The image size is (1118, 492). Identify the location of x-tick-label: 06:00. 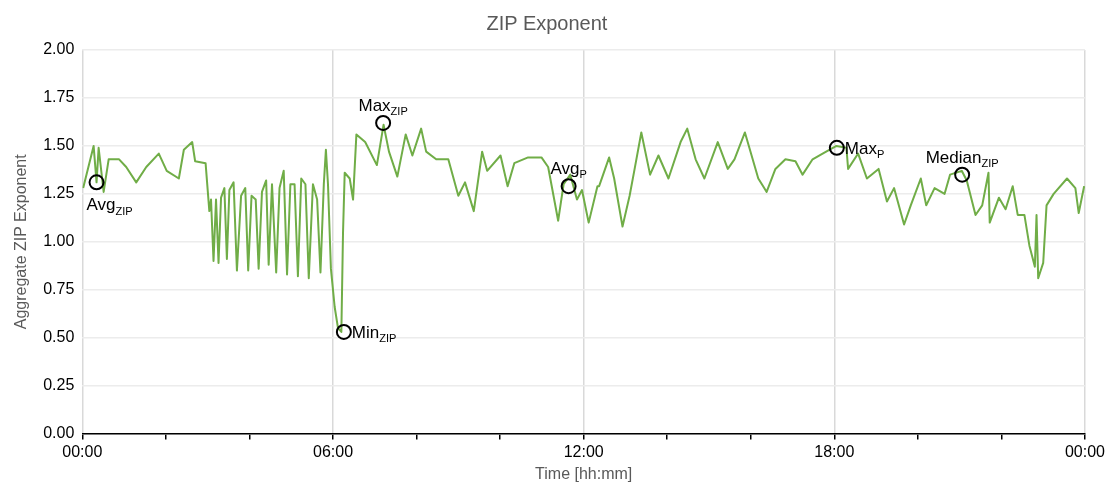
(333, 451).